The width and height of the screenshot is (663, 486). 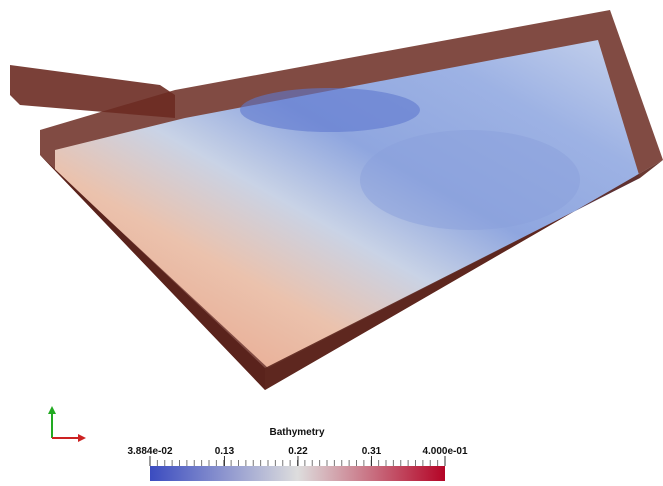 I want to click on axes-triad, so click(x=67, y=424).